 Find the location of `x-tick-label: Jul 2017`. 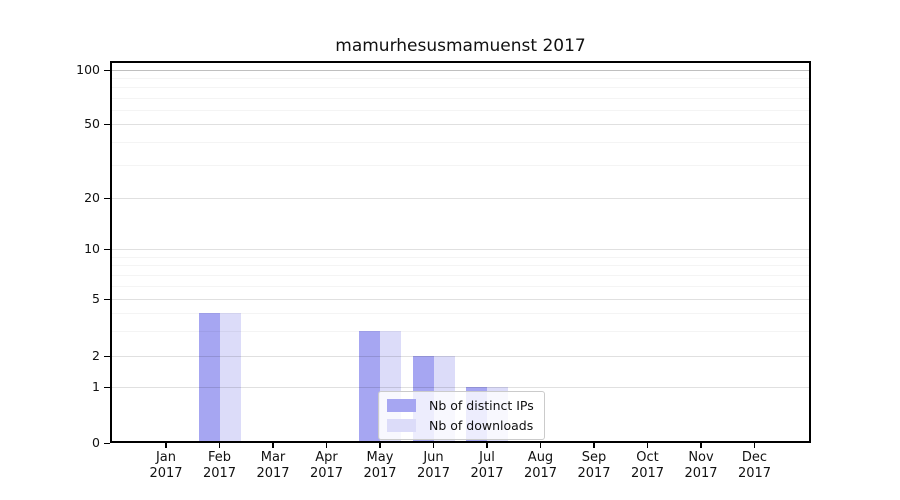

x-tick-label: Jul 2017 is located at coordinates (487, 465).